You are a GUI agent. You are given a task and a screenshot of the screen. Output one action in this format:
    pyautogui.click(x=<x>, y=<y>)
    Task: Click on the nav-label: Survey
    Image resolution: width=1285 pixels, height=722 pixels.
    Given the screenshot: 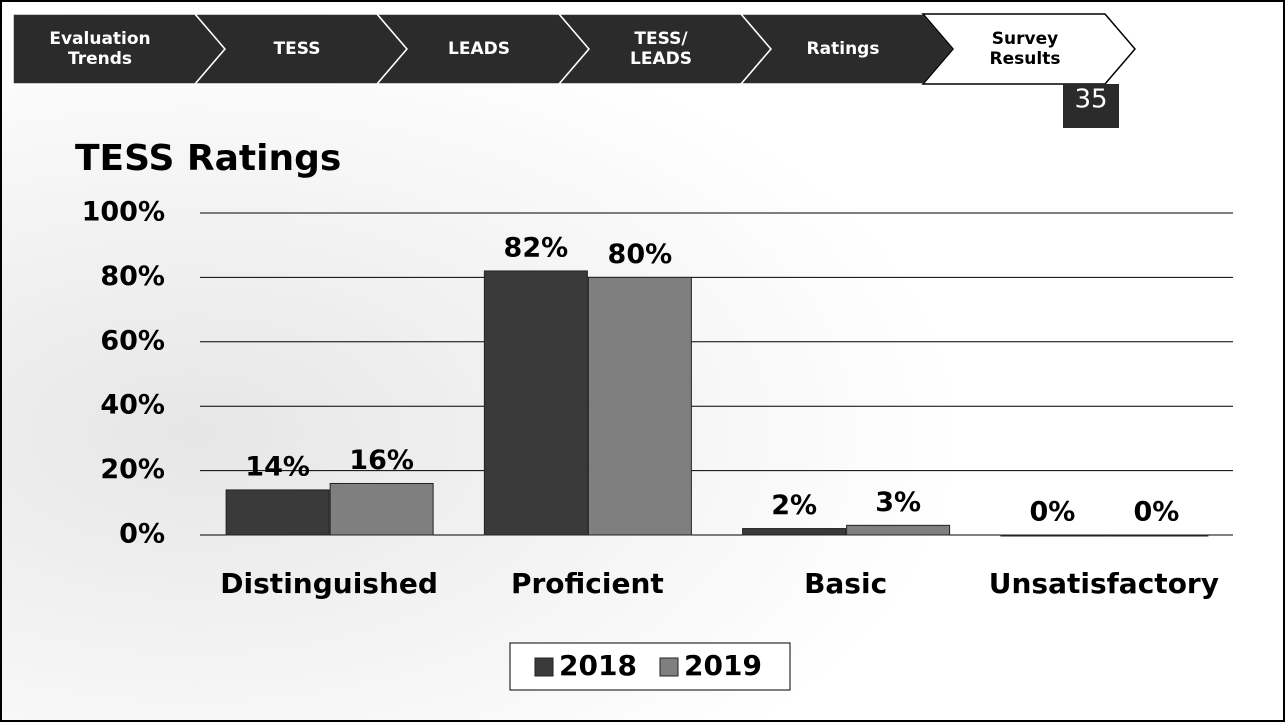 What is the action you would take?
    pyautogui.click(x=1025, y=39)
    